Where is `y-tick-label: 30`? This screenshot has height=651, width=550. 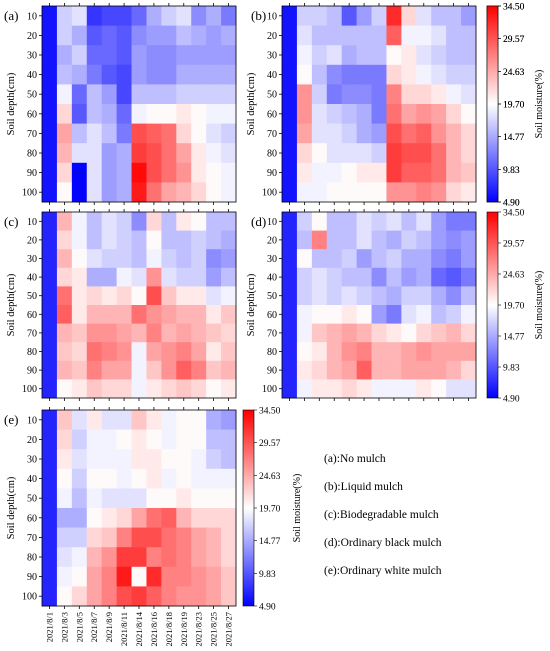 y-tick-label: 30 is located at coordinates (32, 460).